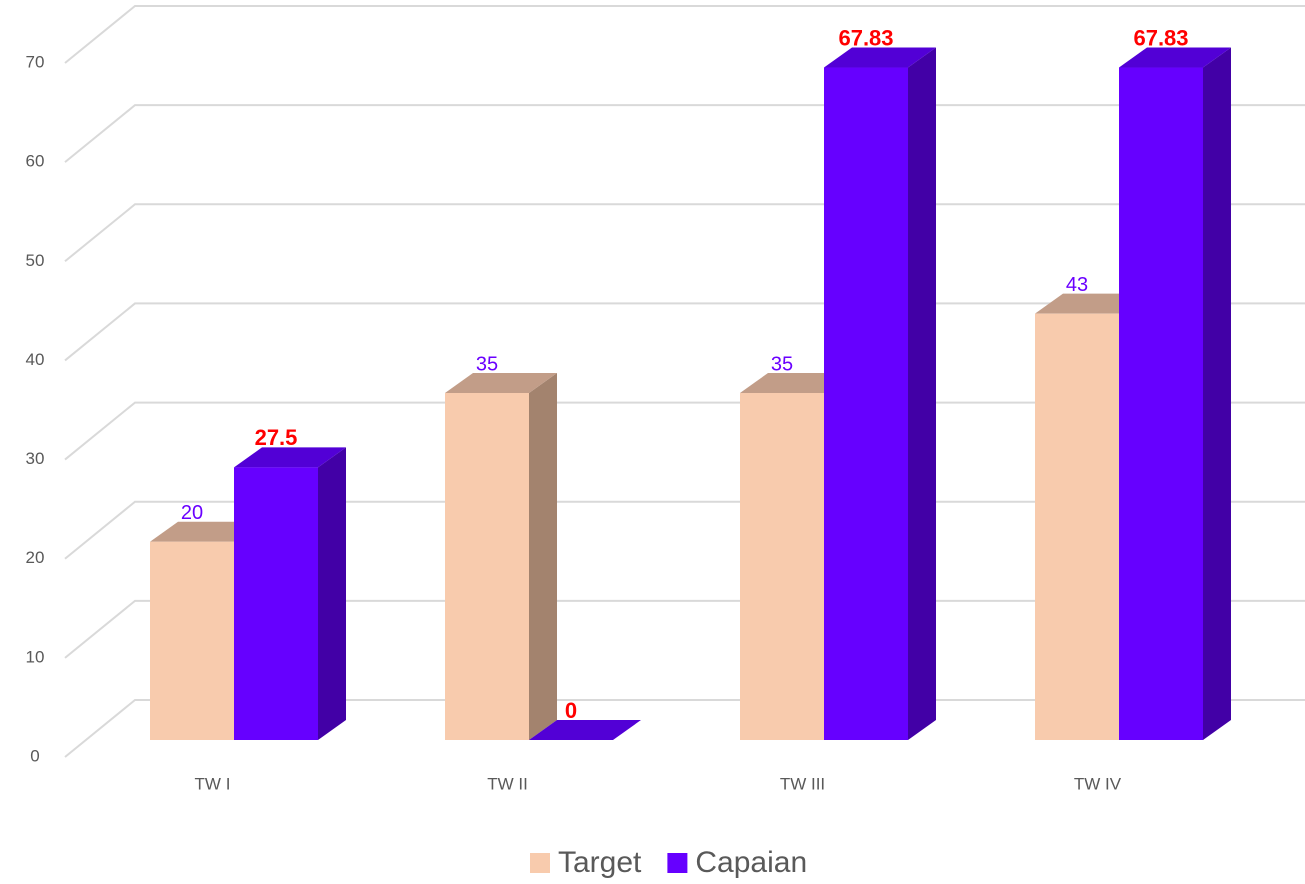  What do you see at coordinates (1077, 285) in the screenshot?
I see `value-label: 43` at bounding box center [1077, 285].